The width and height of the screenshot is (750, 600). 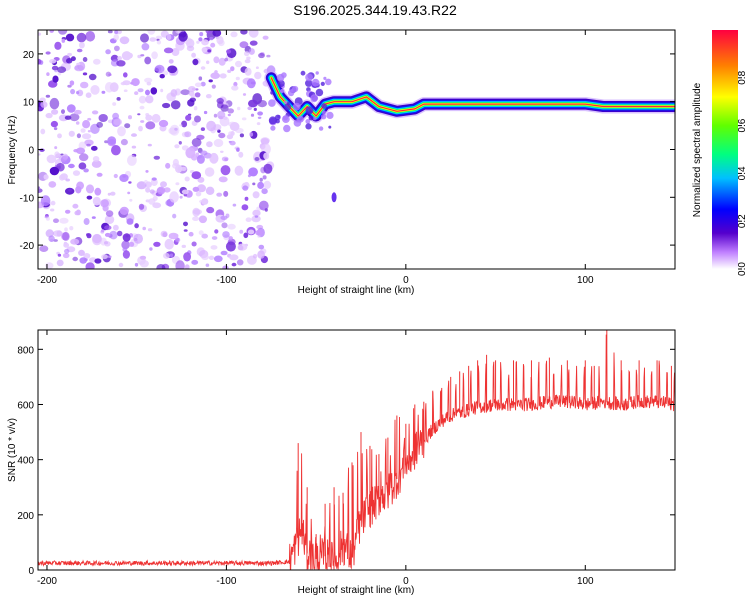 I want to click on spectrogram-ridge, so click(x=469, y=136).